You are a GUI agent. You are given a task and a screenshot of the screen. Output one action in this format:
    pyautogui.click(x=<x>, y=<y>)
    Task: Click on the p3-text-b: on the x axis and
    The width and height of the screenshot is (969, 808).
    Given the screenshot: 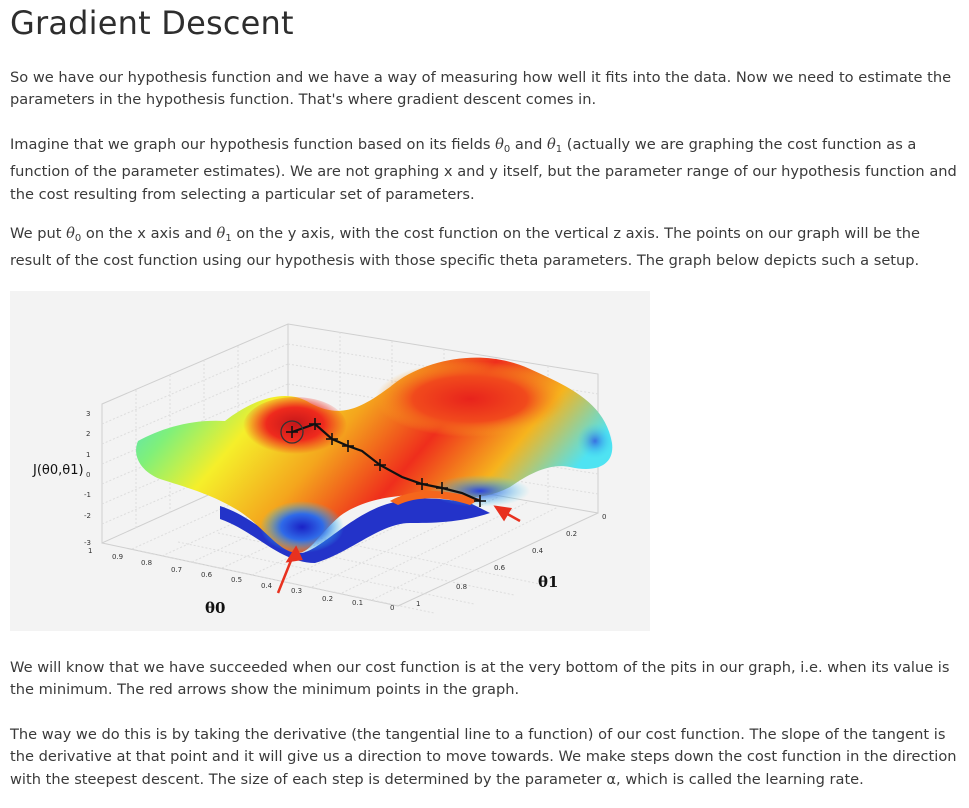 What is the action you would take?
    pyautogui.click(x=149, y=233)
    